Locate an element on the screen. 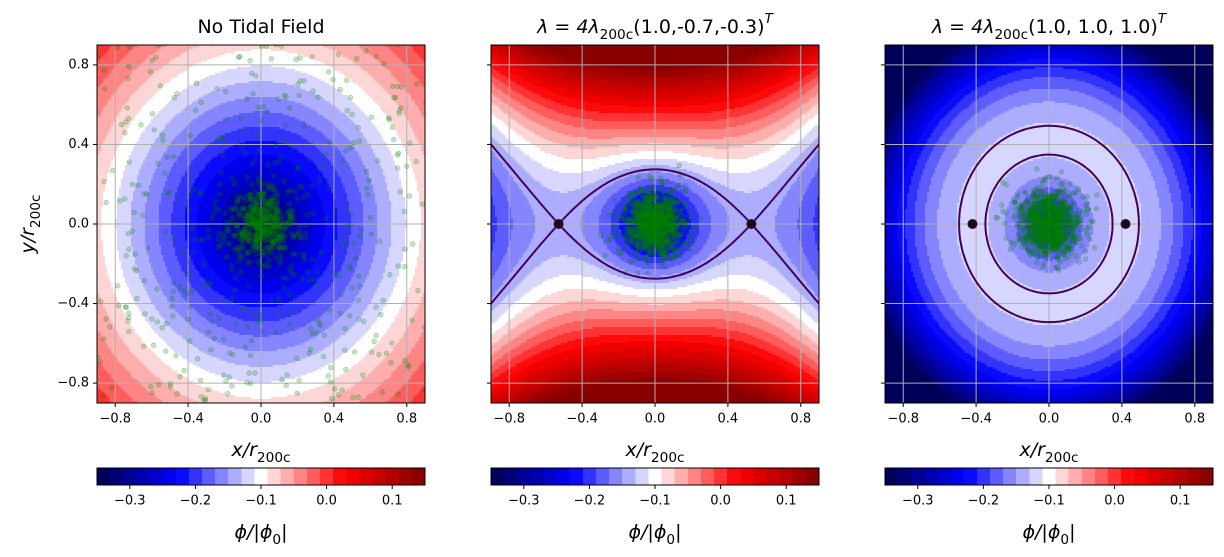 The height and width of the screenshot is (557, 1224). colorbar-bin is located at coordinates (313, 476).